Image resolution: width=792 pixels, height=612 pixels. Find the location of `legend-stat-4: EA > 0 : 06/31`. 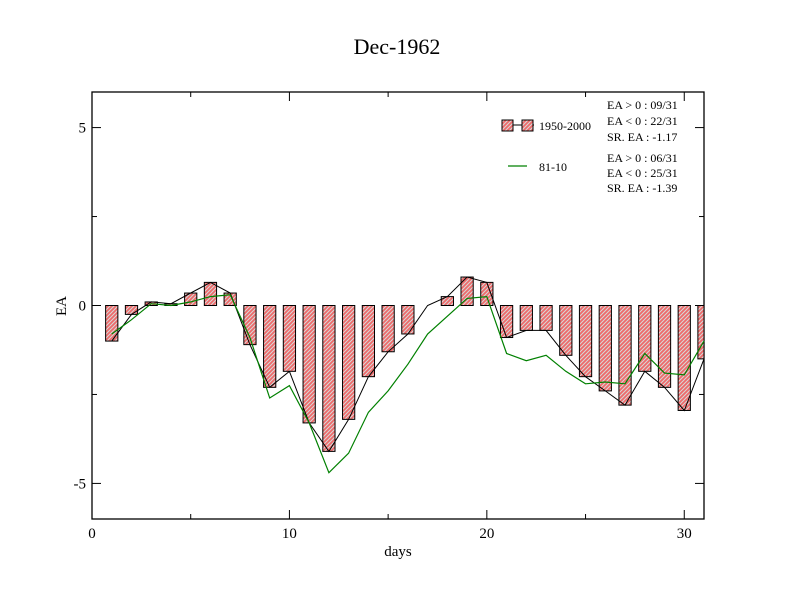

legend-stat-4: EA > 0 : 06/31 is located at coordinates (642, 158).